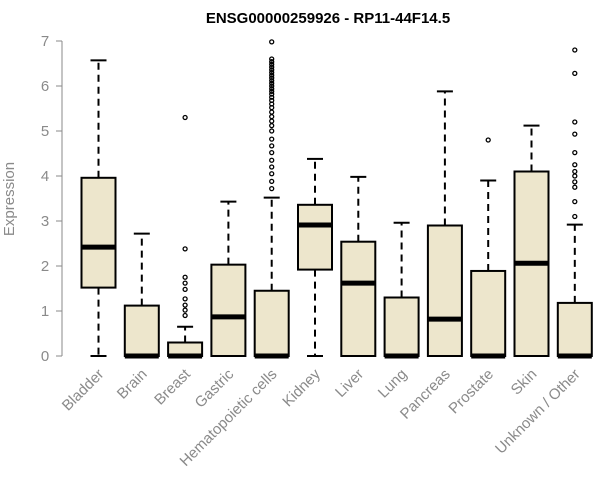  I want to click on box-breast, so click(185, 236).